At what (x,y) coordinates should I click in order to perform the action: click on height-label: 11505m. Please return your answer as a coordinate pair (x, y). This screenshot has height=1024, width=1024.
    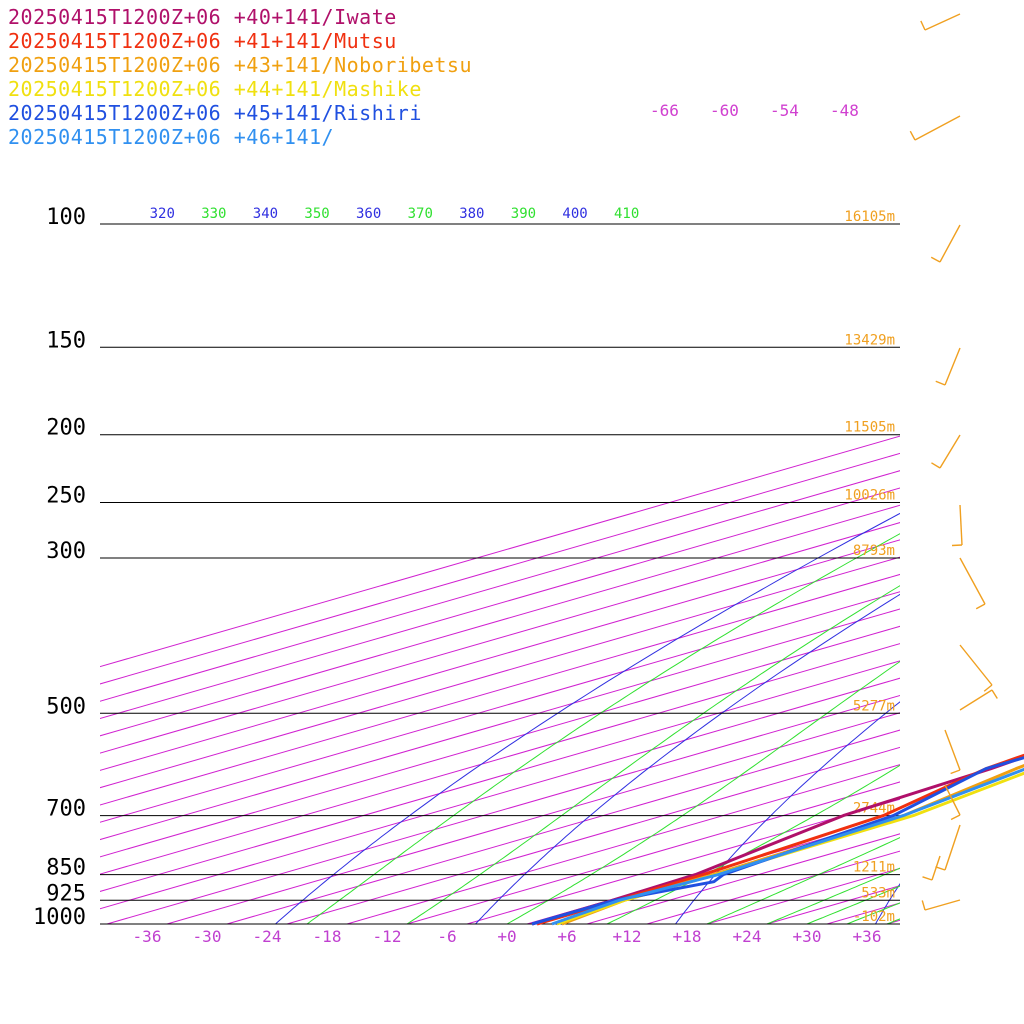
    Looking at the image, I should click on (869, 428).